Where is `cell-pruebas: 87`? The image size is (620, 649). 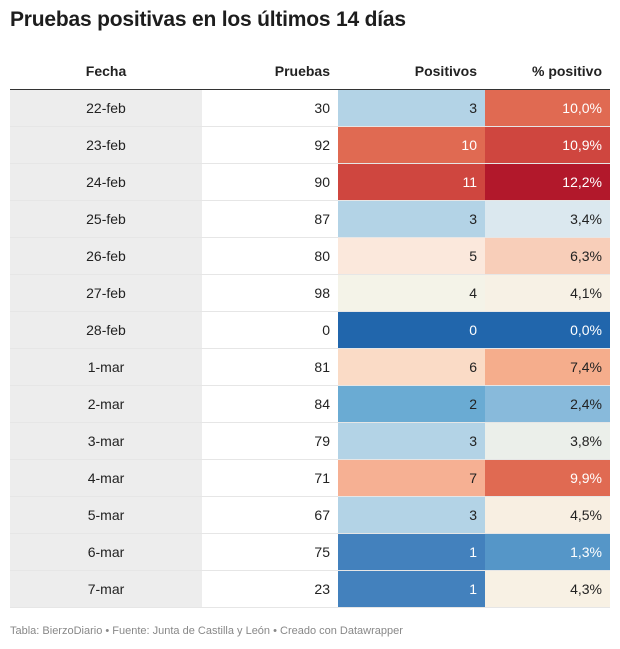
cell-pruebas: 87 is located at coordinates (270, 219).